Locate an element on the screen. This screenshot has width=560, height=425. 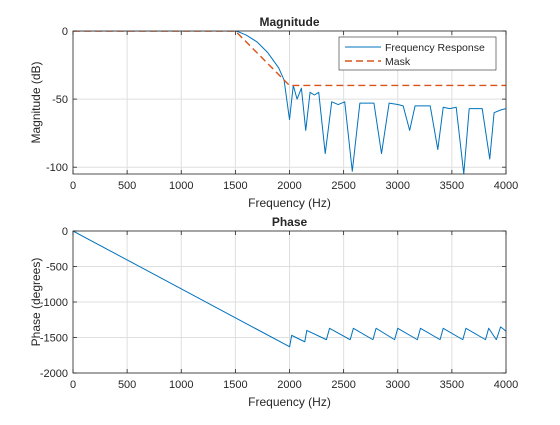
y-tick-label: -1500 is located at coordinates (54, 339).